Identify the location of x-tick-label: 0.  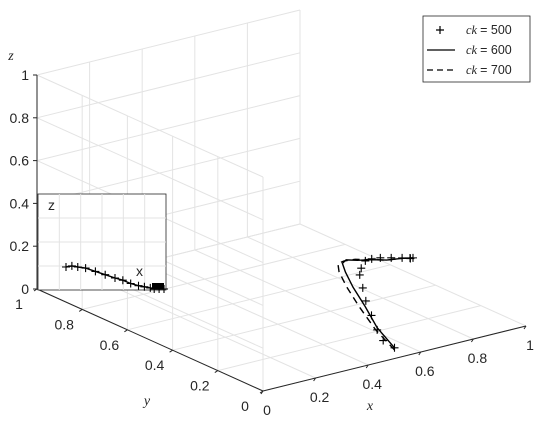
(267, 410).